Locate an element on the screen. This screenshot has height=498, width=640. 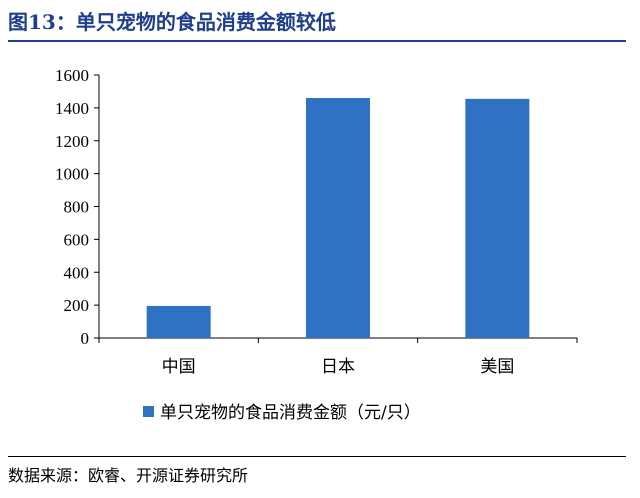
x-ticks is located at coordinates (338, 340).